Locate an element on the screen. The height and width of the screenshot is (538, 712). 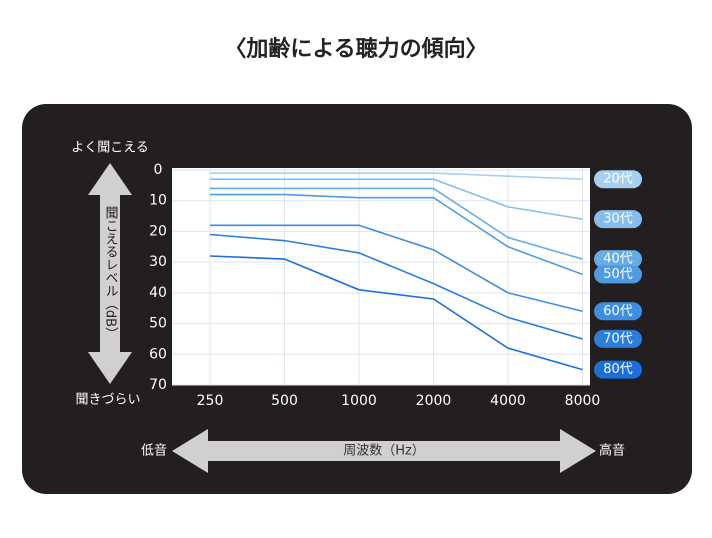
legend-label: 80代 is located at coordinates (618, 369).